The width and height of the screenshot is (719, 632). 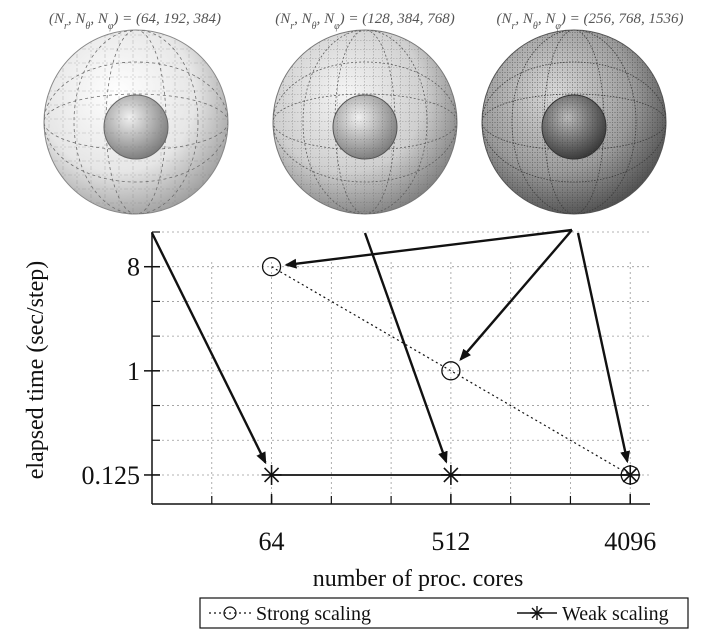 I want to click on x-axis-label: number of proc. cores, so click(x=418, y=579).